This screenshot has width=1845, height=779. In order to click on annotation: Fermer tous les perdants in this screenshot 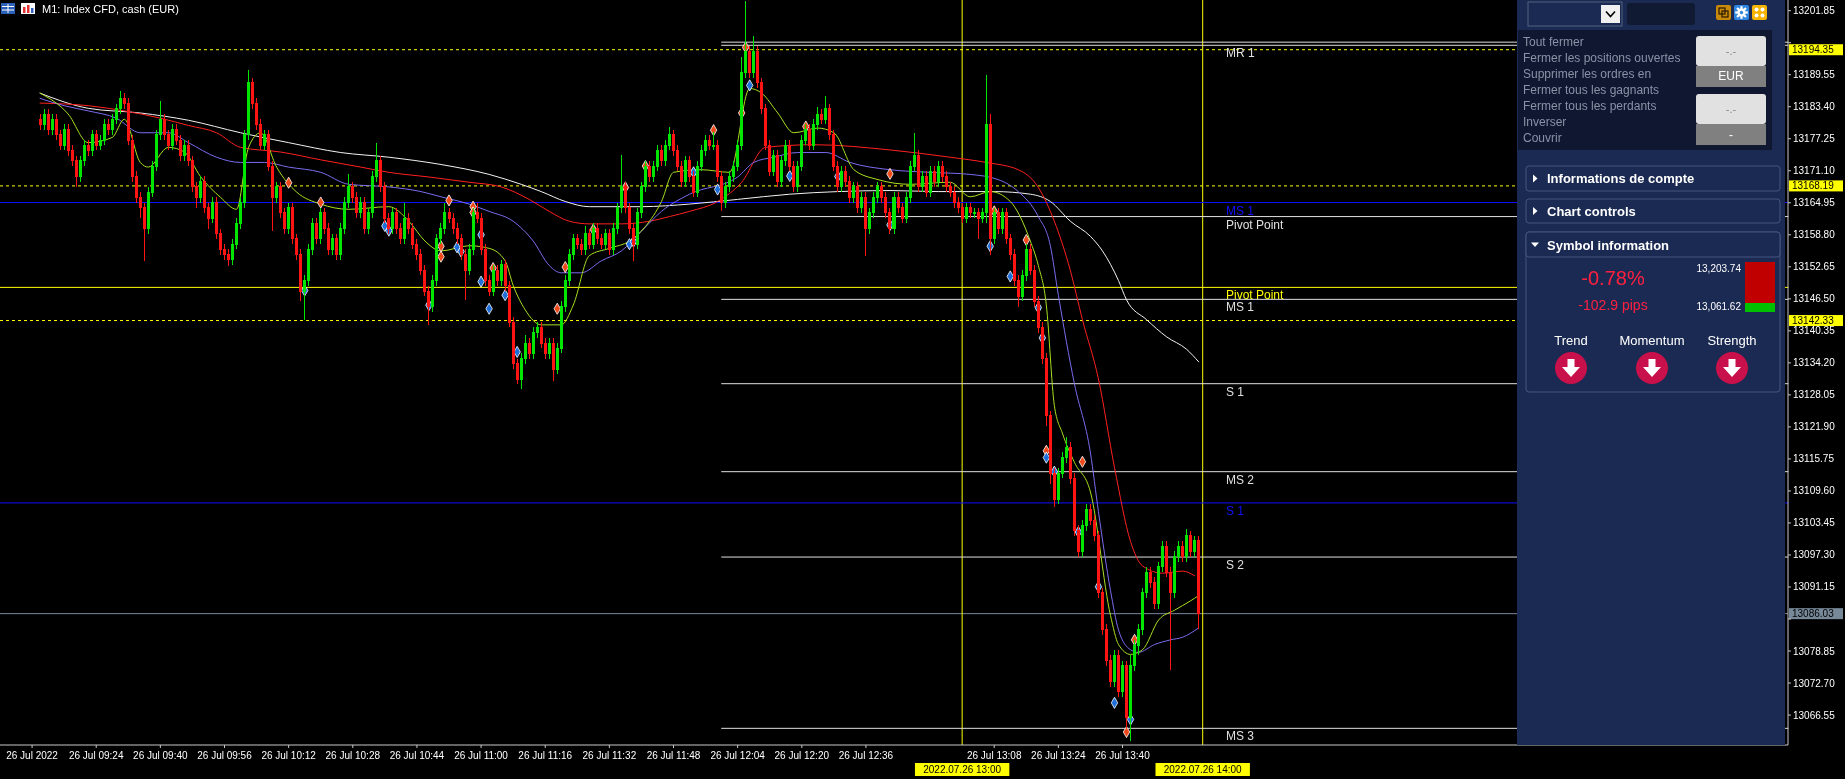, I will do `click(1590, 106)`.